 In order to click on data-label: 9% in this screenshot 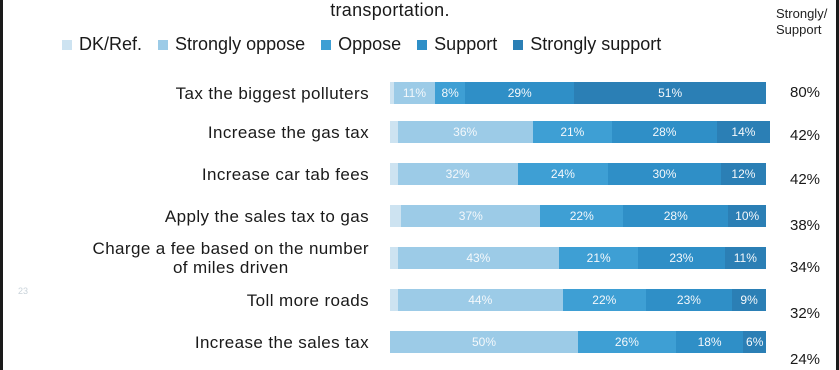, I will do `click(749, 300)`.